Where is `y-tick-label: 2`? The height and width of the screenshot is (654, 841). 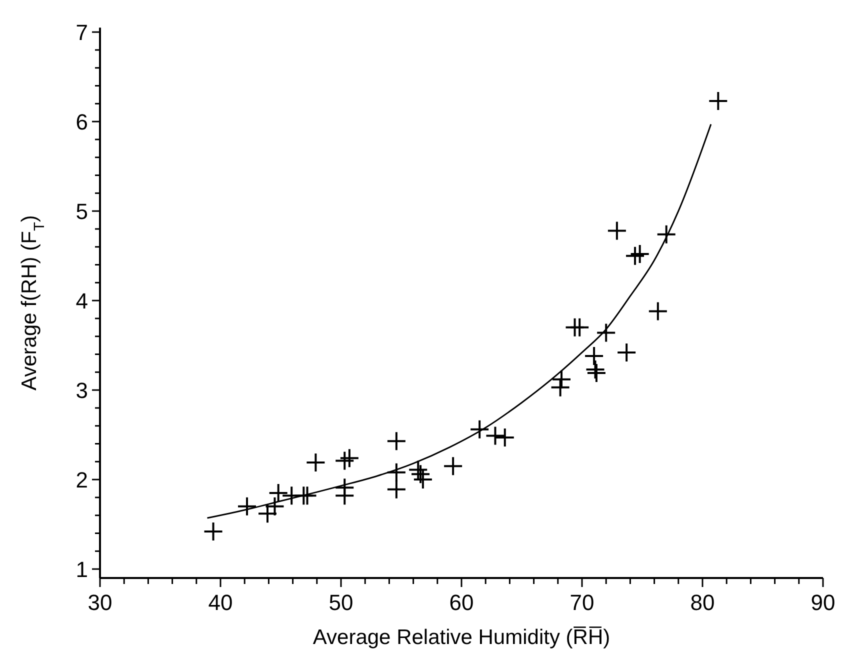
y-tick-label: 2 is located at coordinates (82, 480).